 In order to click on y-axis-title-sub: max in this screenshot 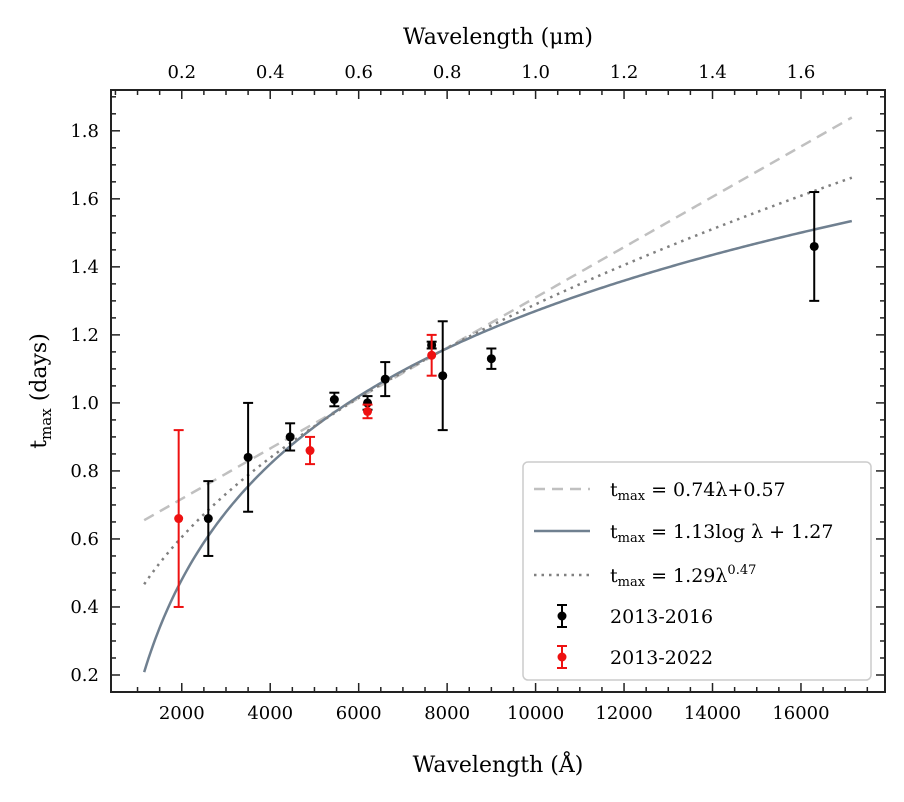, I will do `click(46, 424)`.